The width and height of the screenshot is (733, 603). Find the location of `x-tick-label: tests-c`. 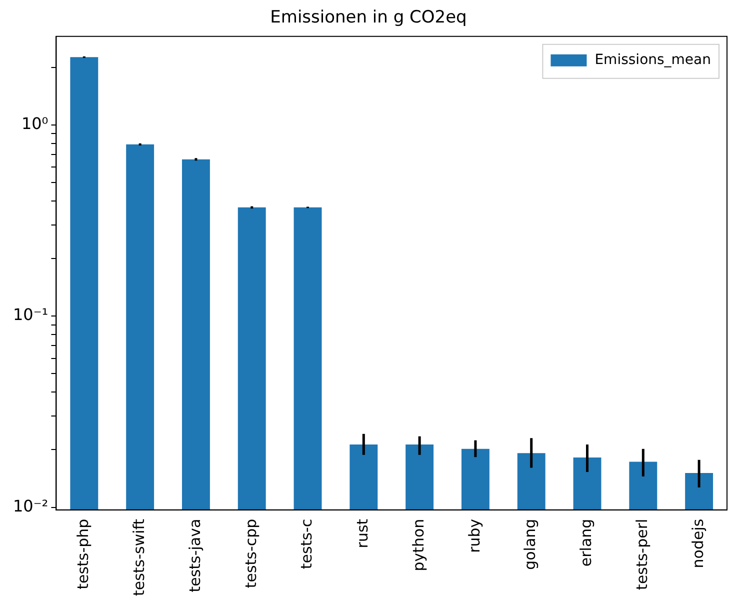

x-tick-label: tests-c is located at coordinates (307, 544).